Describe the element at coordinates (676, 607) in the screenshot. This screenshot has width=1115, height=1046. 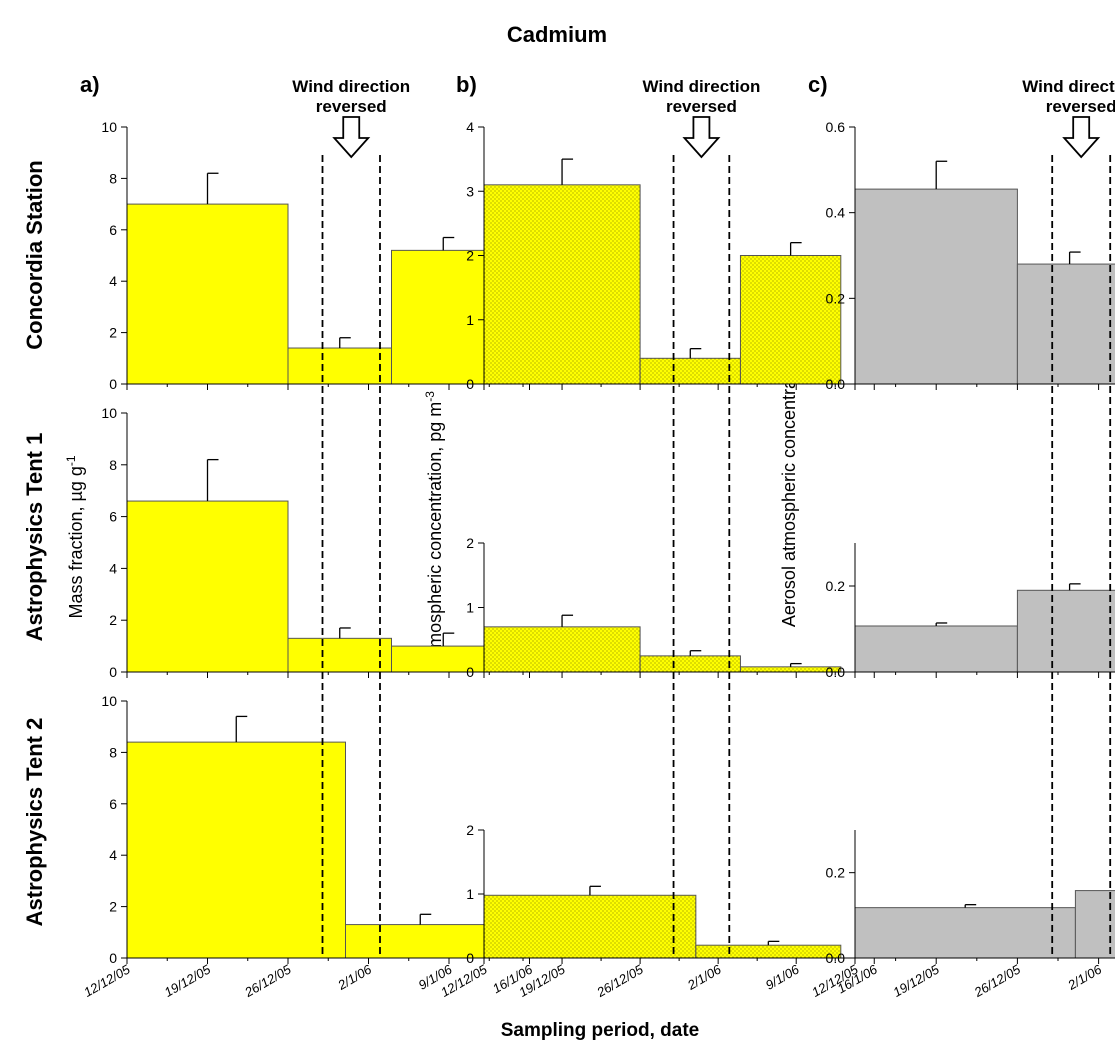
I see `panel-b-tent1: 0 1 2` at that location.